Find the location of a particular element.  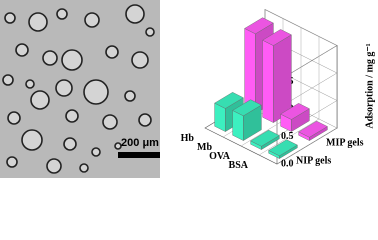

series-label: MIP gels is located at coordinates (345, 142).